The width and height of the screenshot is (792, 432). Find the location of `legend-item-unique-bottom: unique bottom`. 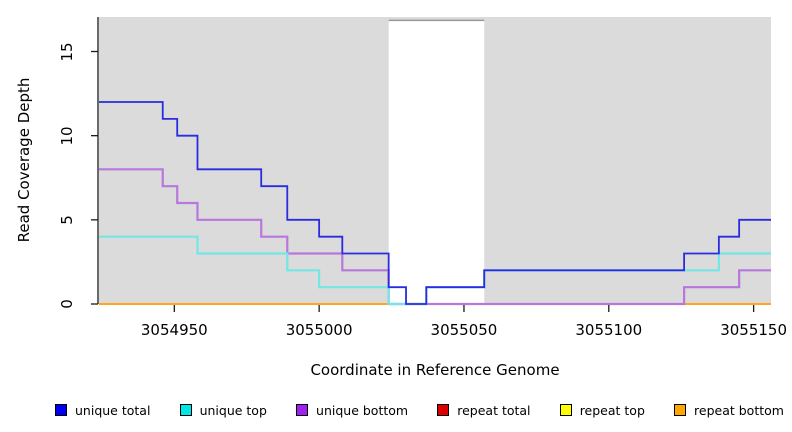

legend-item-unique-bottom: unique bottom is located at coordinates (352, 410).